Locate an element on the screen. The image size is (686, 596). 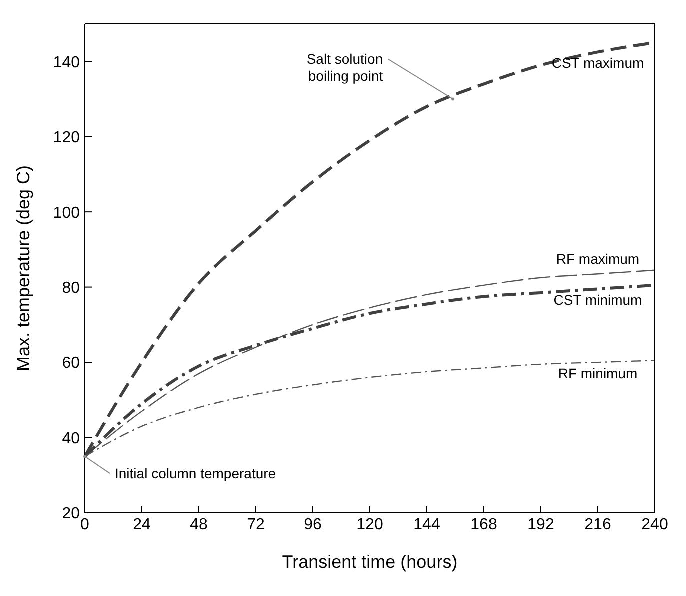
x-tick-label: 192 is located at coordinates (541, 525).